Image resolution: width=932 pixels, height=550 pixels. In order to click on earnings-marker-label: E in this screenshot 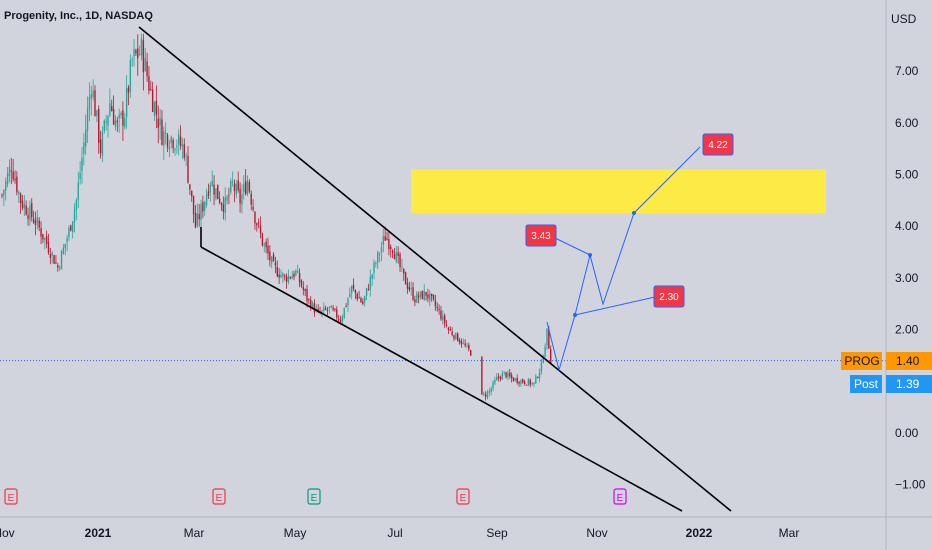, I will do `click(314, 498)`.